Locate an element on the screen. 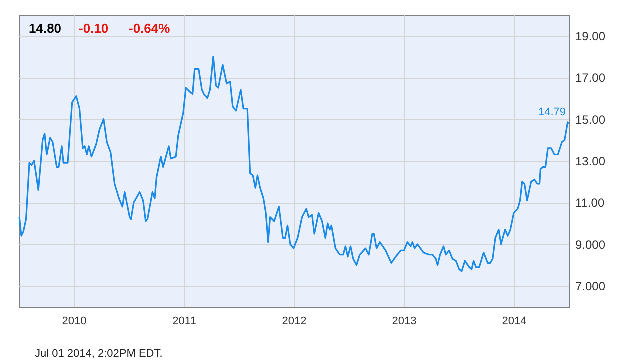  annotation: -0.10 is located at coordinates (94, 28).